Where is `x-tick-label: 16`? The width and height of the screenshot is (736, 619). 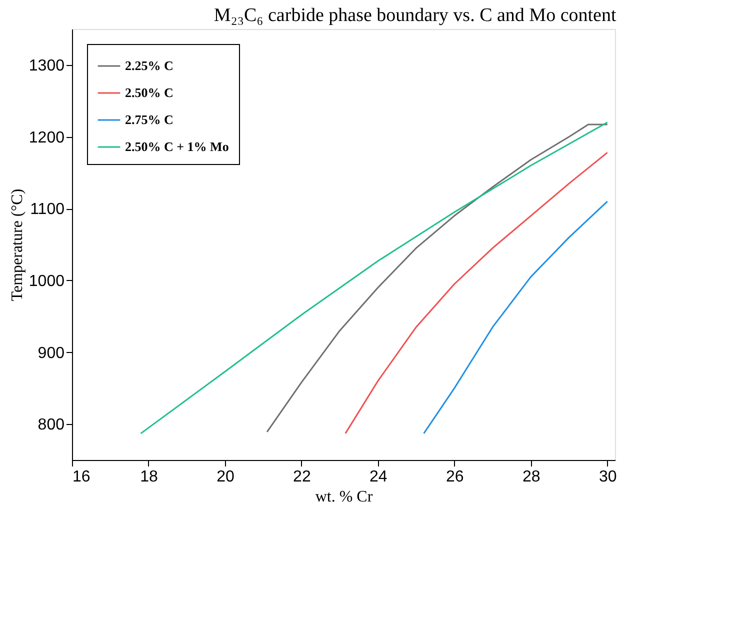 x-tick-label: 16 is located at coordinates (81, 477).